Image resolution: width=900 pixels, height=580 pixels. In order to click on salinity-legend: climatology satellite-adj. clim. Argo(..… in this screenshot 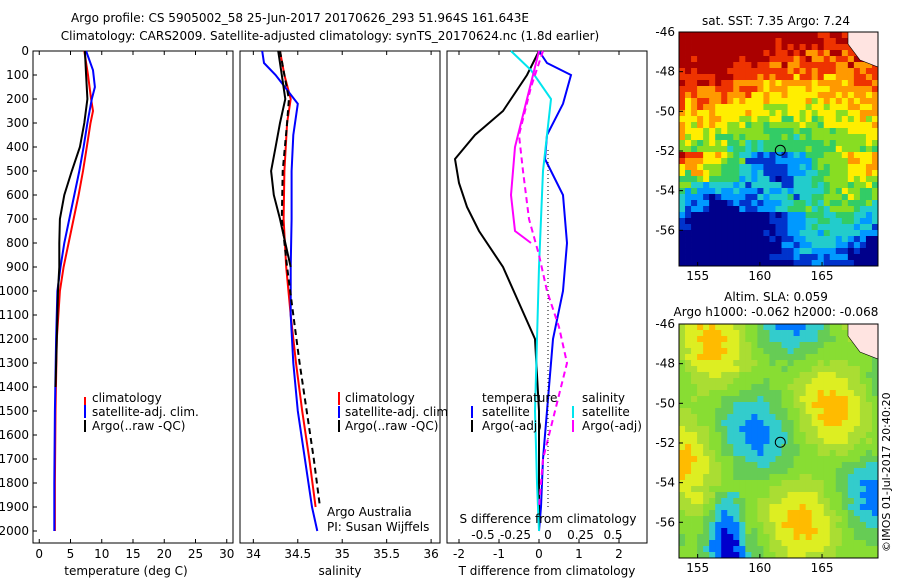, I will do `click(395, 412)`.